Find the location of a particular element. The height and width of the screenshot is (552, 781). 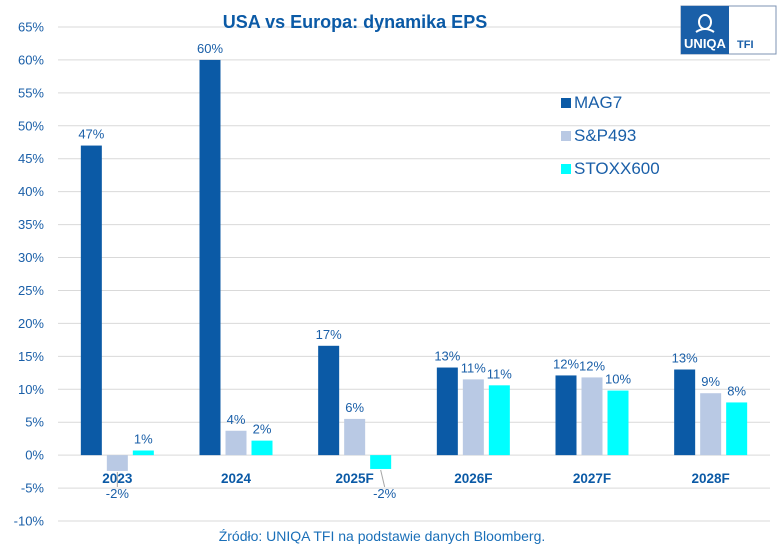

bar-stoxx600-2023 is located at coordinates (143, 453).